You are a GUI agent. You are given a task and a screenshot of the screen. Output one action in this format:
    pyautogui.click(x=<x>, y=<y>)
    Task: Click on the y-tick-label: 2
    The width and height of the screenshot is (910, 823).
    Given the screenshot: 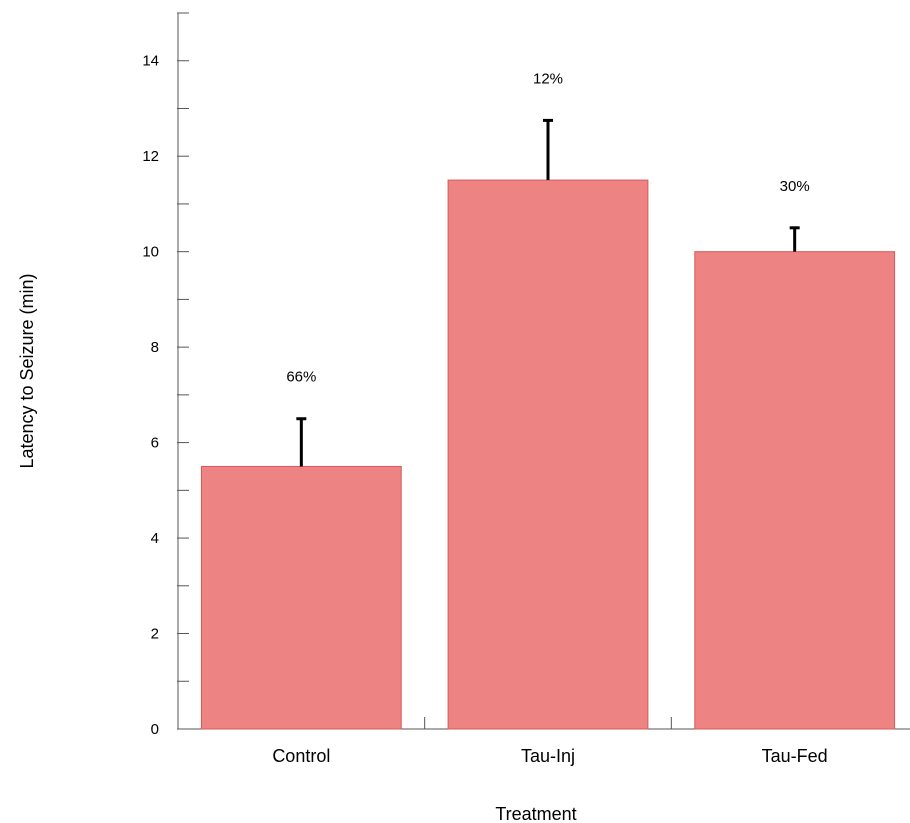 What is the action you would take?
    pyautogui.click(x=155, y=634)
    